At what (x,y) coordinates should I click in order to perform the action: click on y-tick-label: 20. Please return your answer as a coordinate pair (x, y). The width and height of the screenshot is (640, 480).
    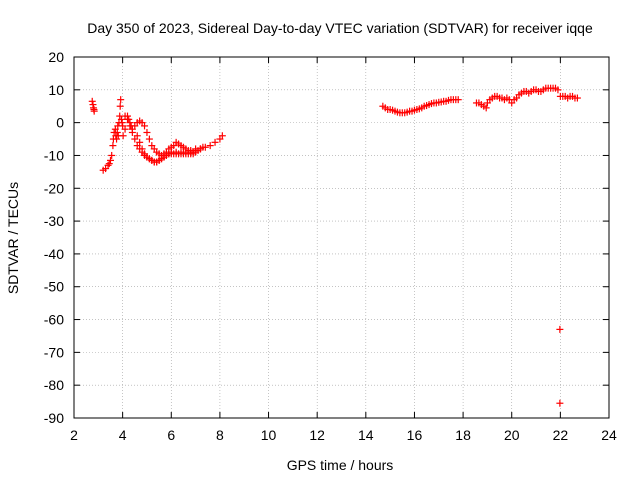
    Looking at the image, I should click on (56, 57).